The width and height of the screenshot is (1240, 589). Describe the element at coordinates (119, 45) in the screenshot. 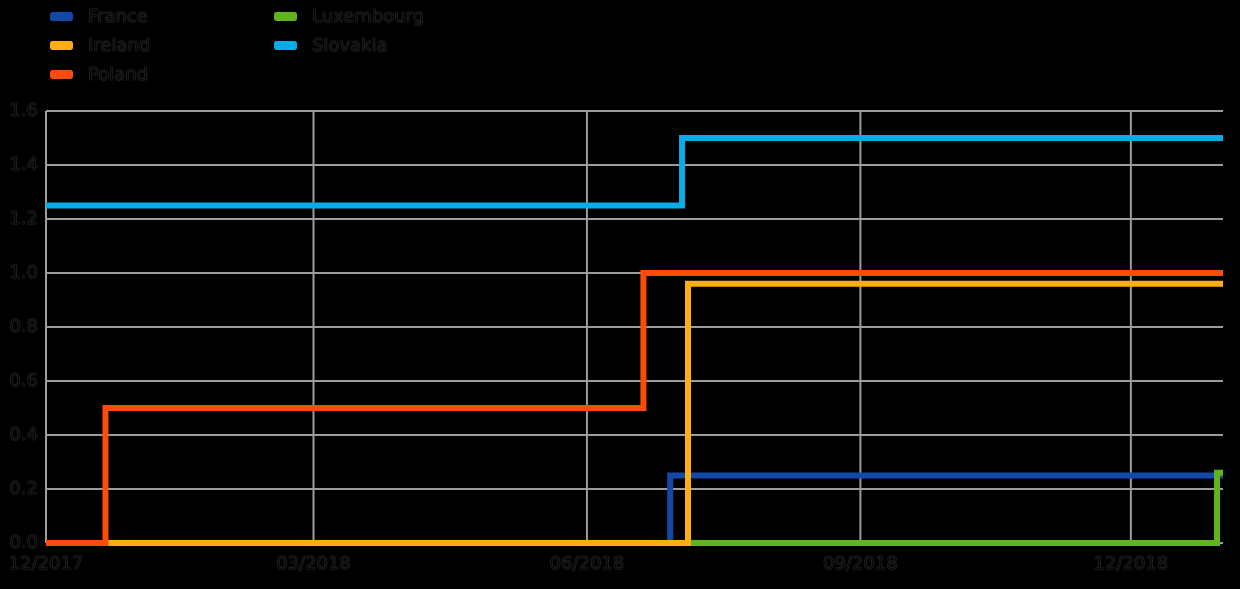

I see `legend-item-label: Ireland` at that location.